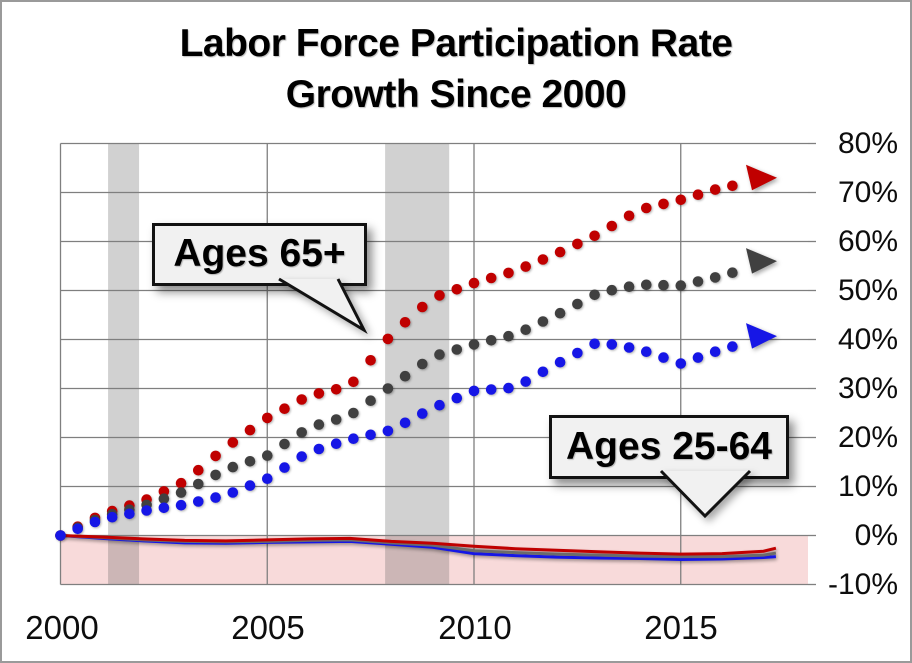 This screenshot has width=912, height=663. I want to click on callout-ages-25-64: Ages 25-64, so click(669, 447).